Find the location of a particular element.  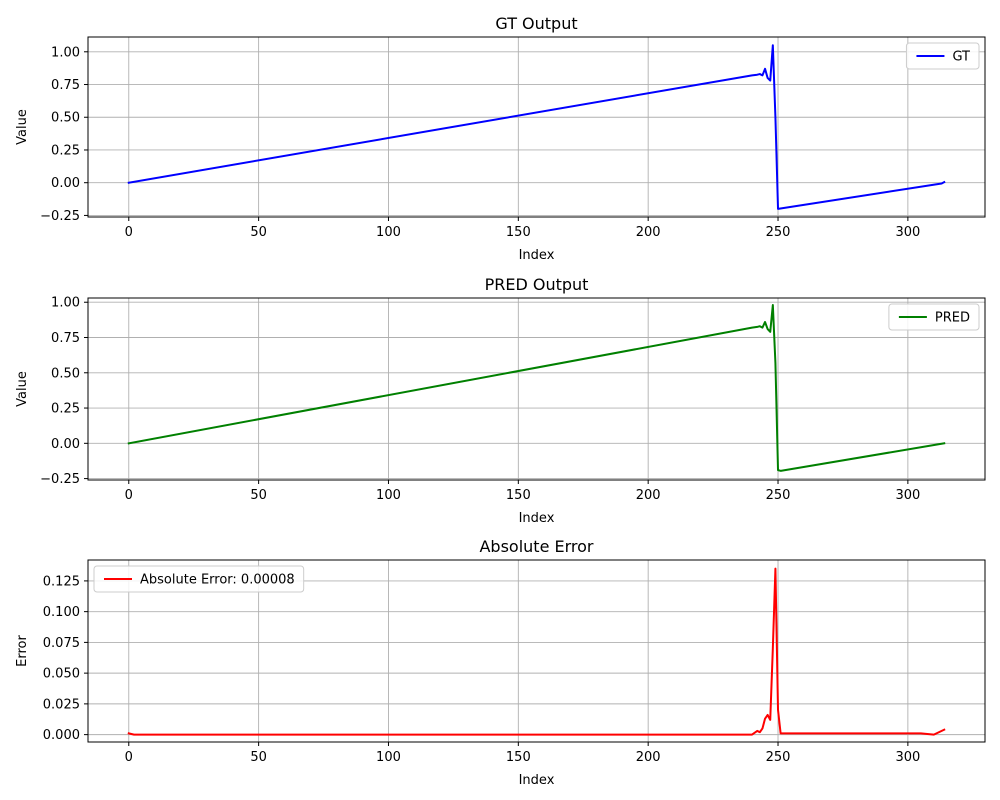

gt-ytick-label: −0.25 is located at coordinates (60, 216).